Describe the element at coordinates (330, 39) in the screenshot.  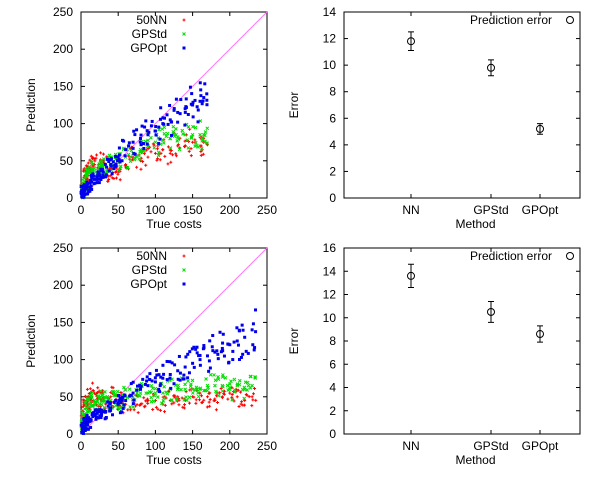
I see `y-tick-label: 12` at that location.